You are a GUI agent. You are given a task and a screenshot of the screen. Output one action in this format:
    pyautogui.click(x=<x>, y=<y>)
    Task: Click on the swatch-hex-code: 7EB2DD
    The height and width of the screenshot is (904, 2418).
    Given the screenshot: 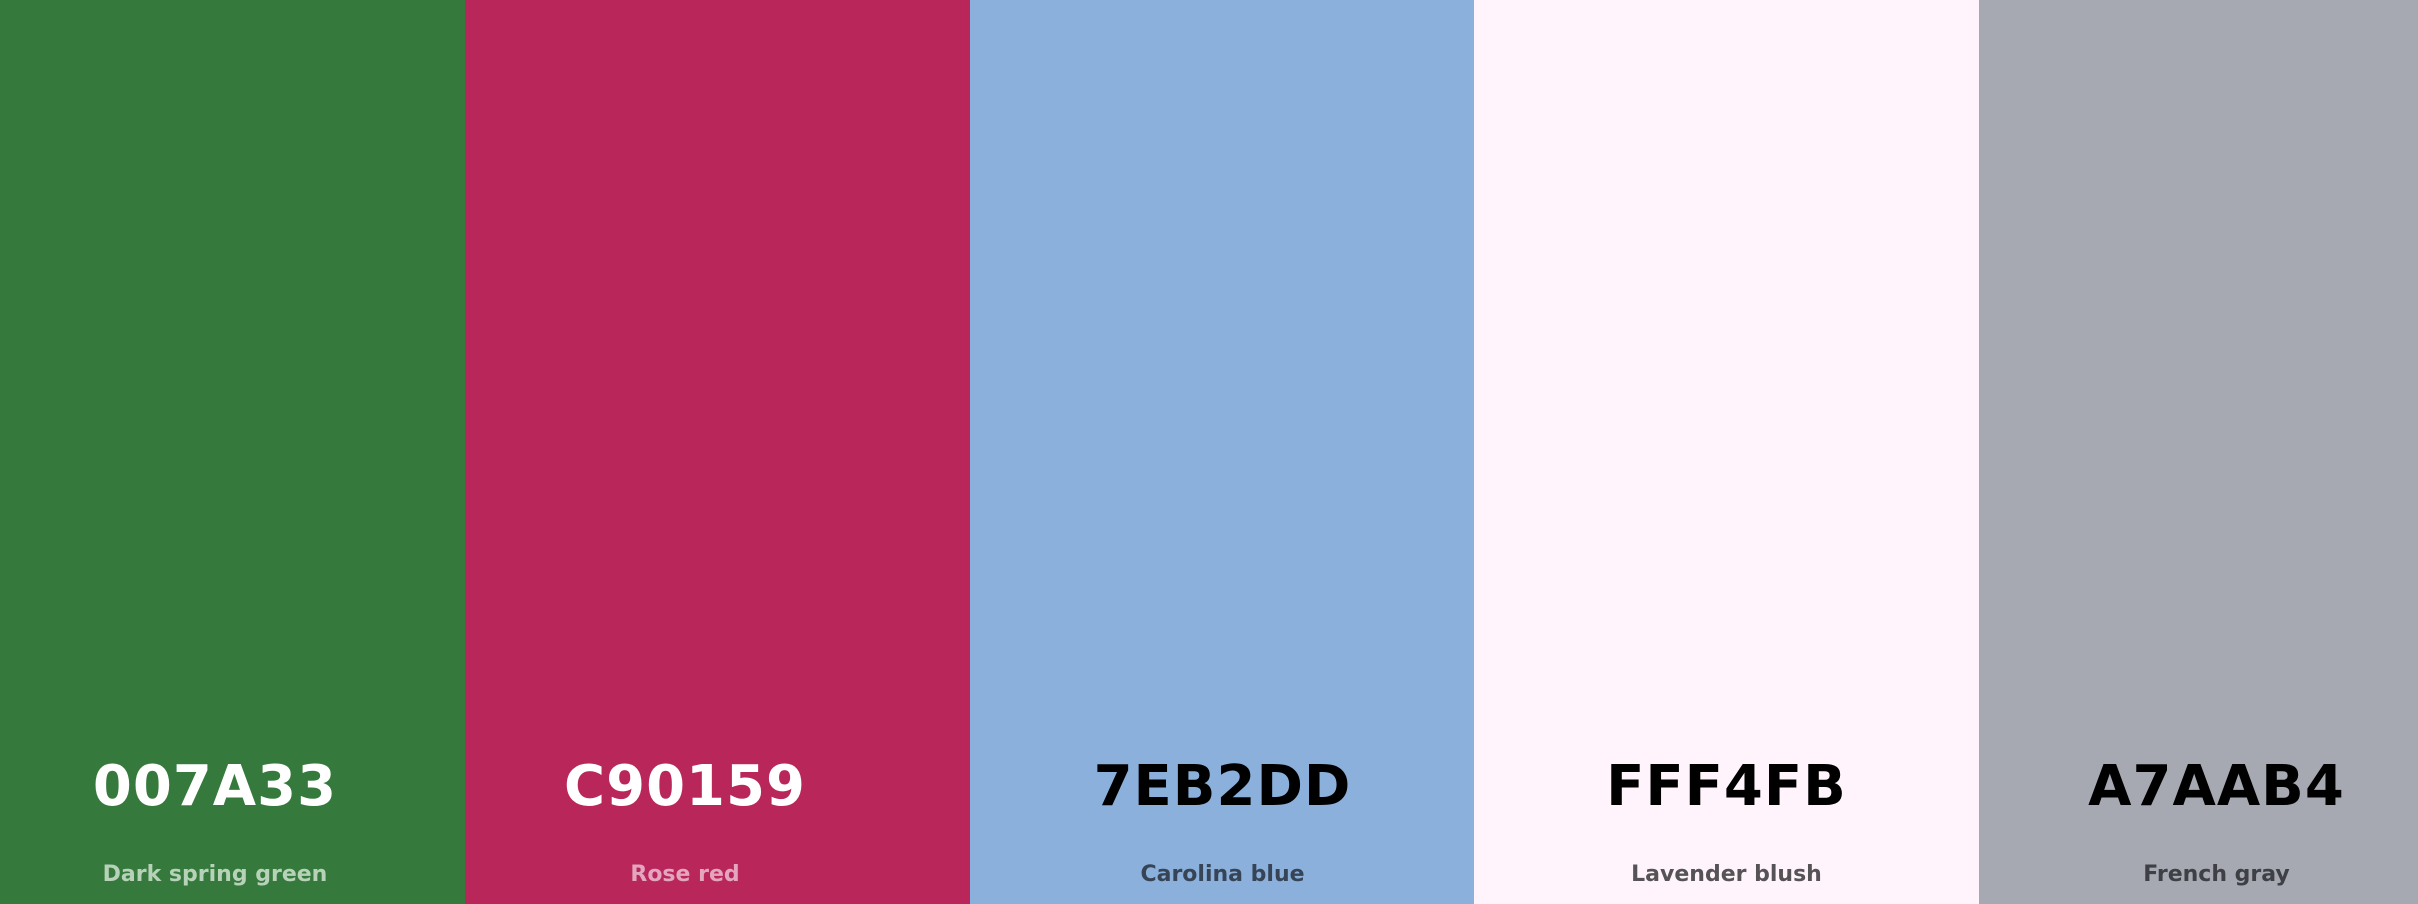 What is the action you would take?
    pyautogui.click(x=1222, y=786)
    